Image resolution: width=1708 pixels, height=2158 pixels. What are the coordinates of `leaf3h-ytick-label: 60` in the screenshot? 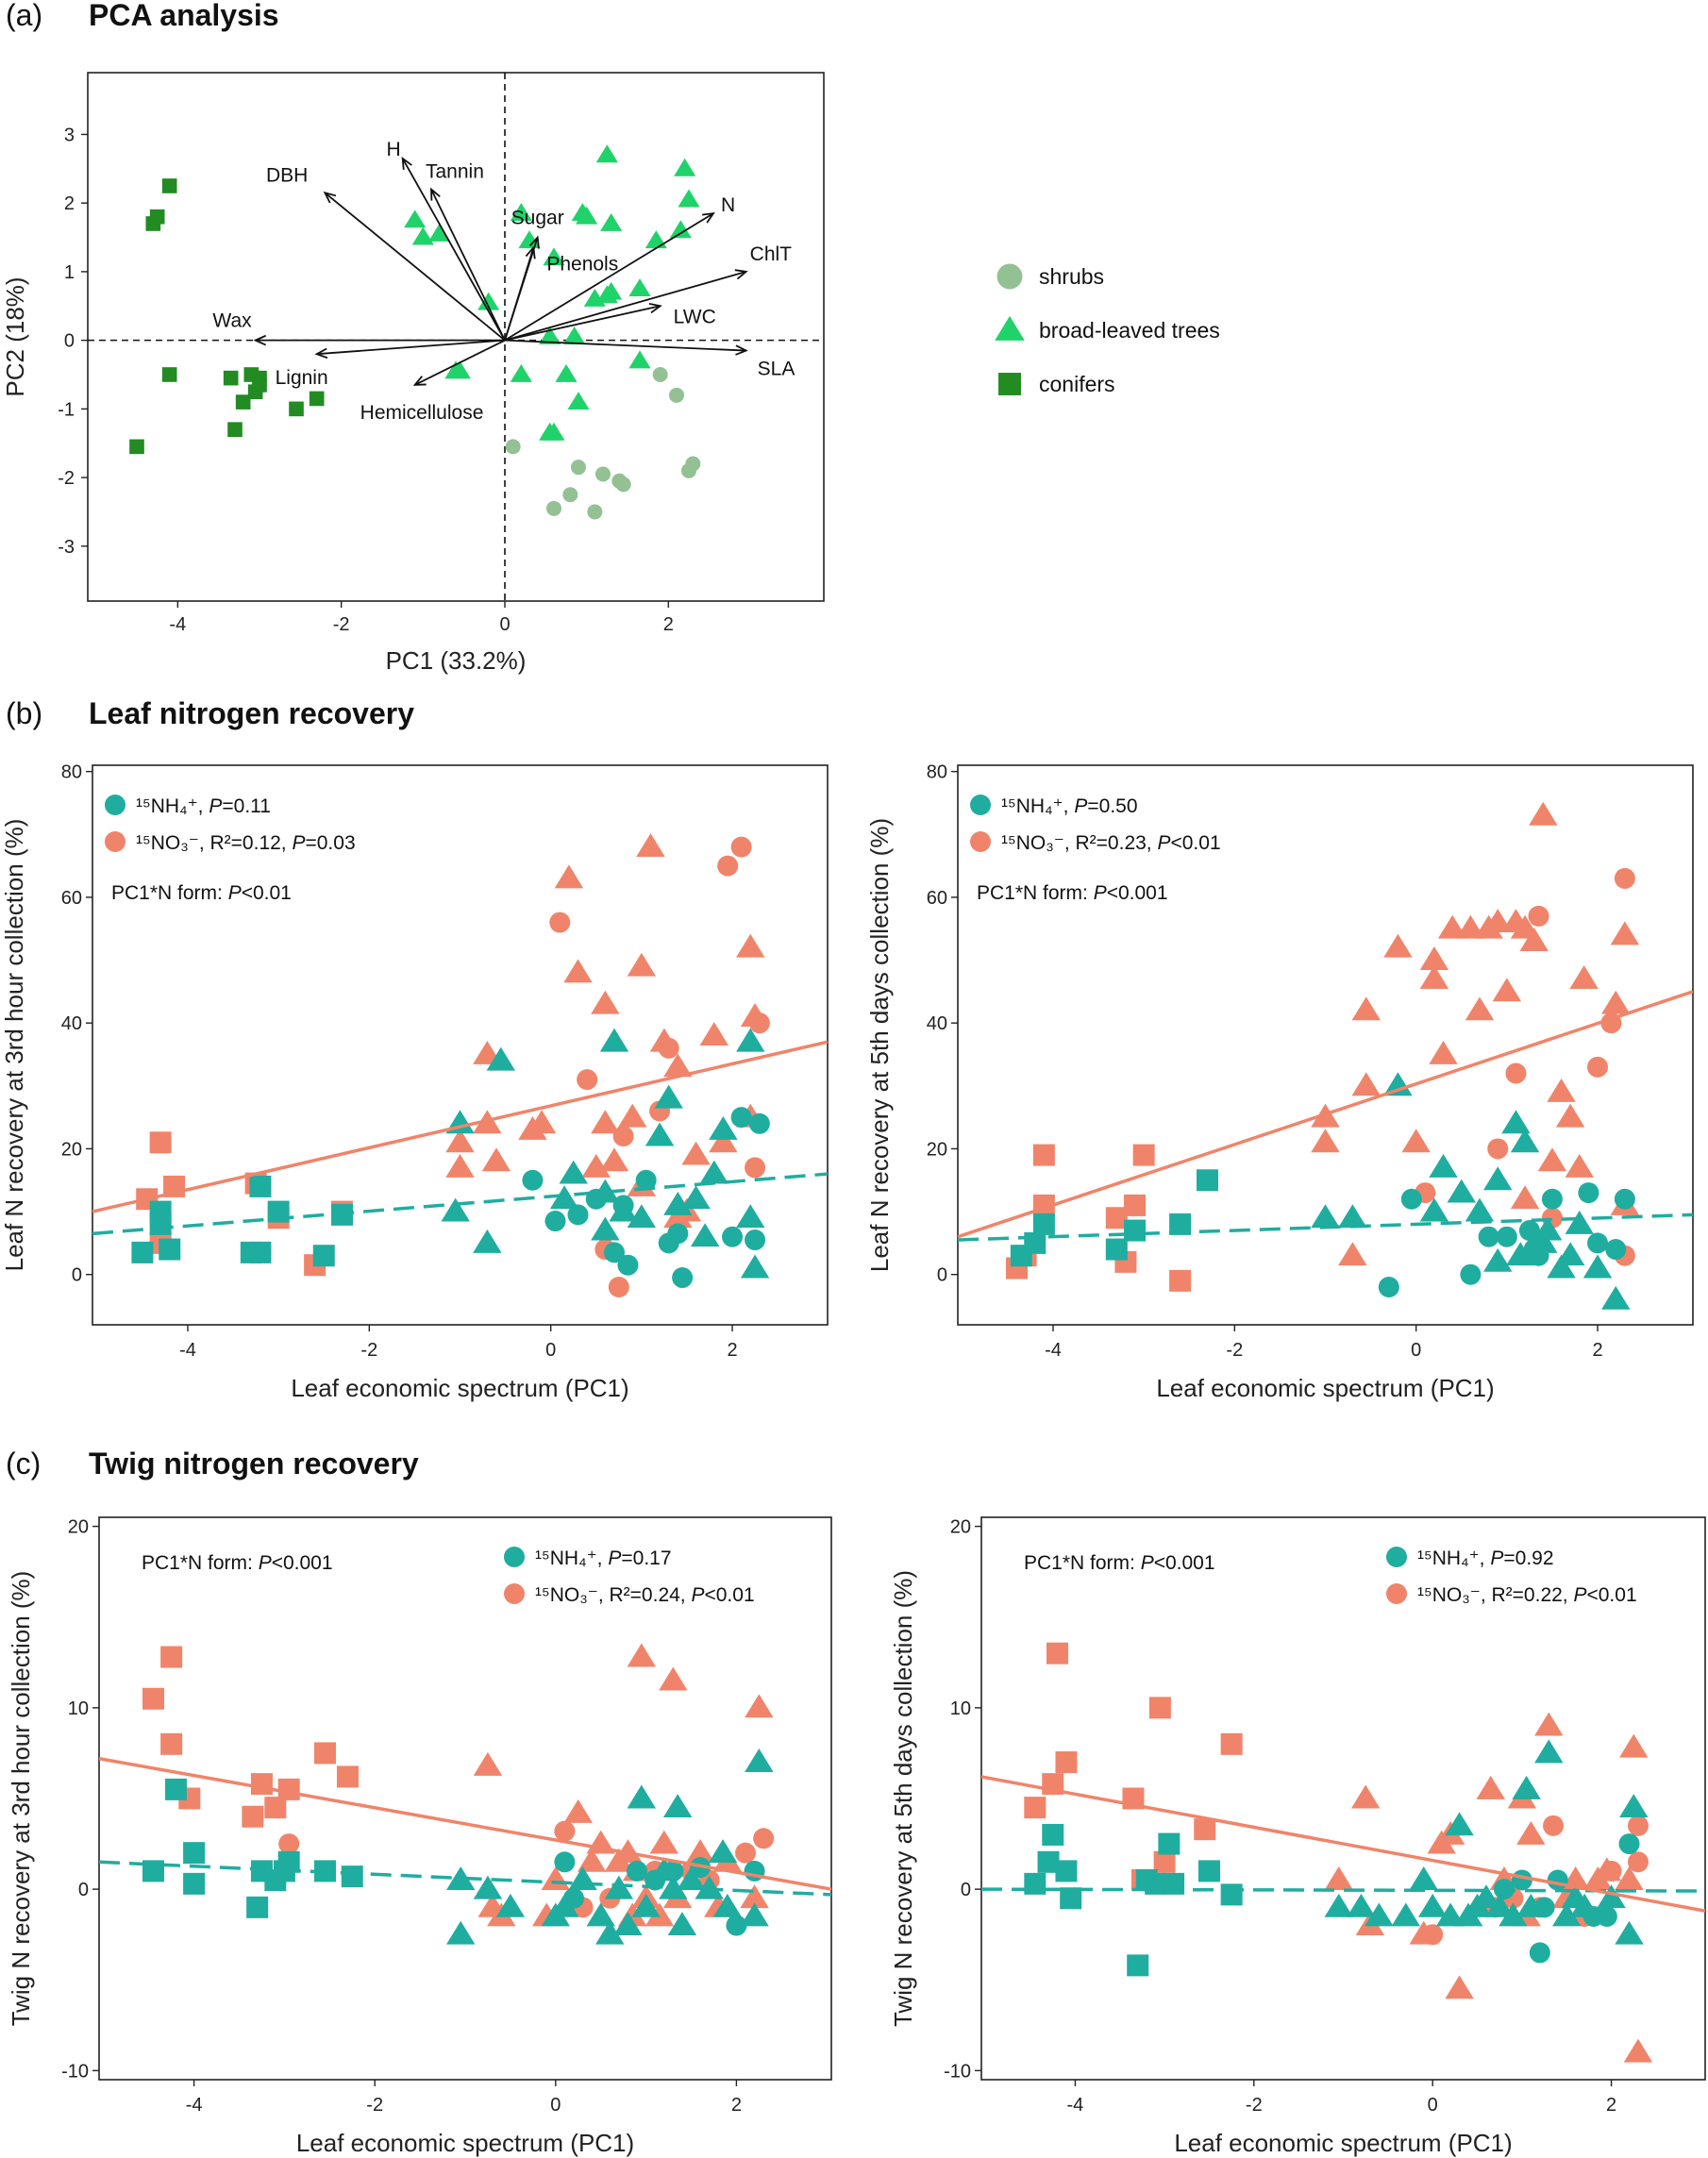 It's located at (71, 898).